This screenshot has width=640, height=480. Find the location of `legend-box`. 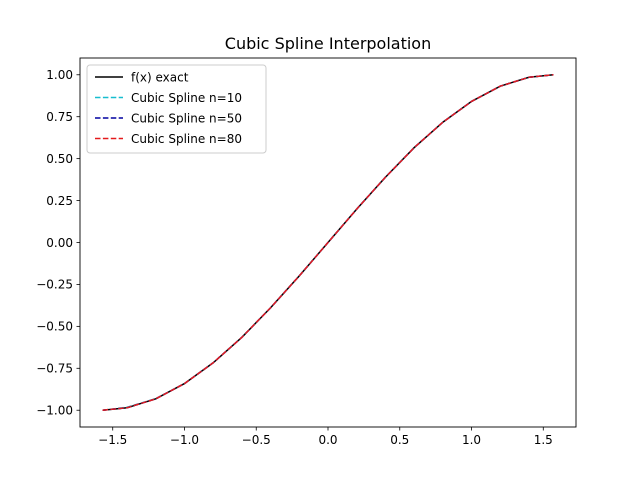

legend-box is located at coordinates (176, 109).